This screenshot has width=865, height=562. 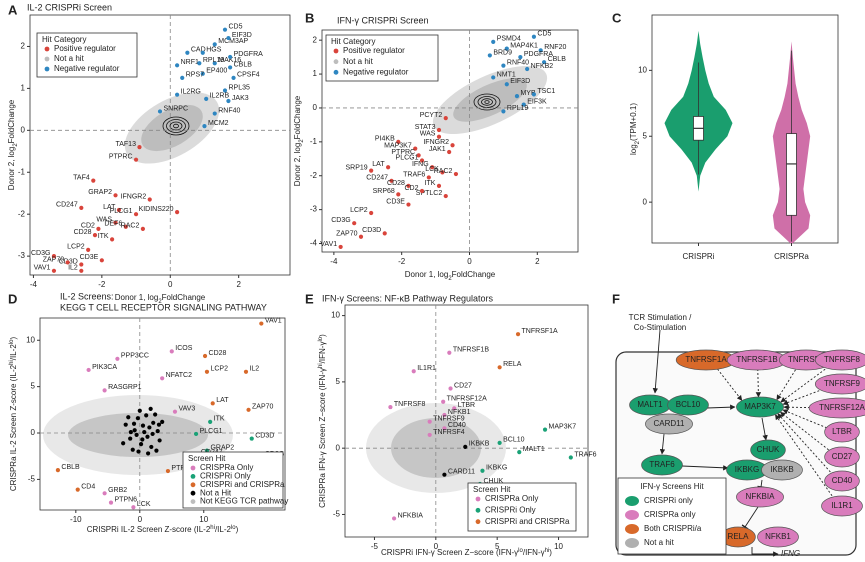 I want to click on point-label: STAT3, so click(x=425, y=127).